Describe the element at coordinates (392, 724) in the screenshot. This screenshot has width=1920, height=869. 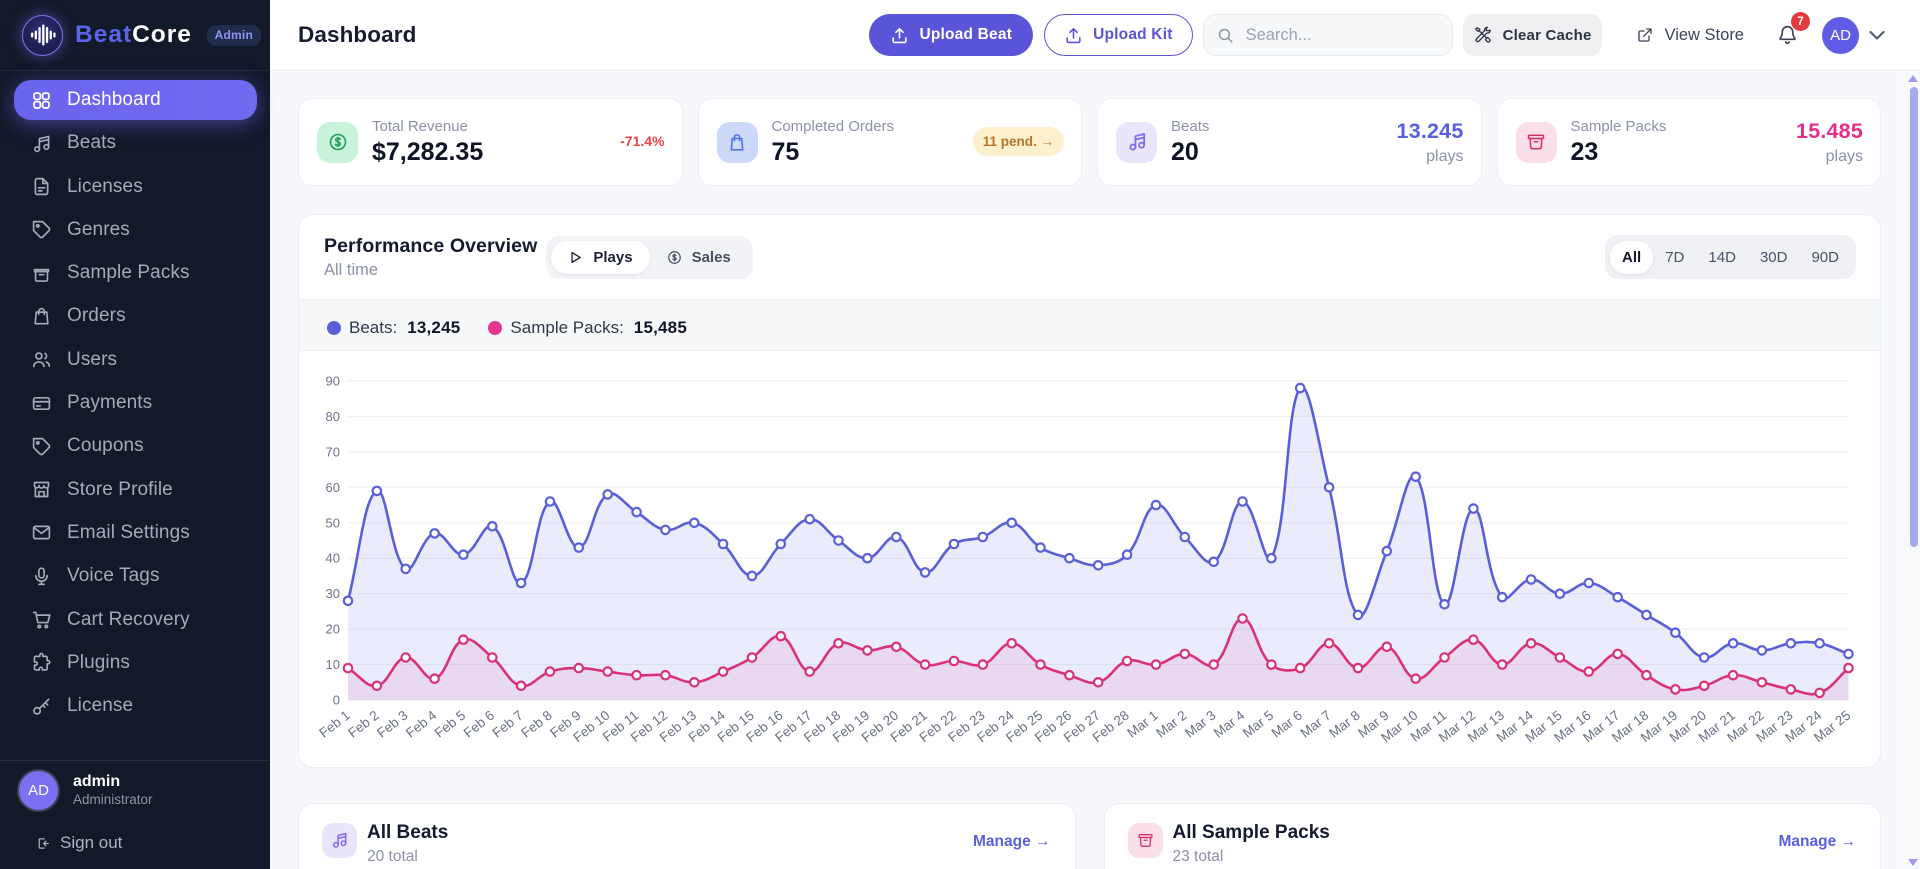
I see `svg-text: Feb 3` at that location.